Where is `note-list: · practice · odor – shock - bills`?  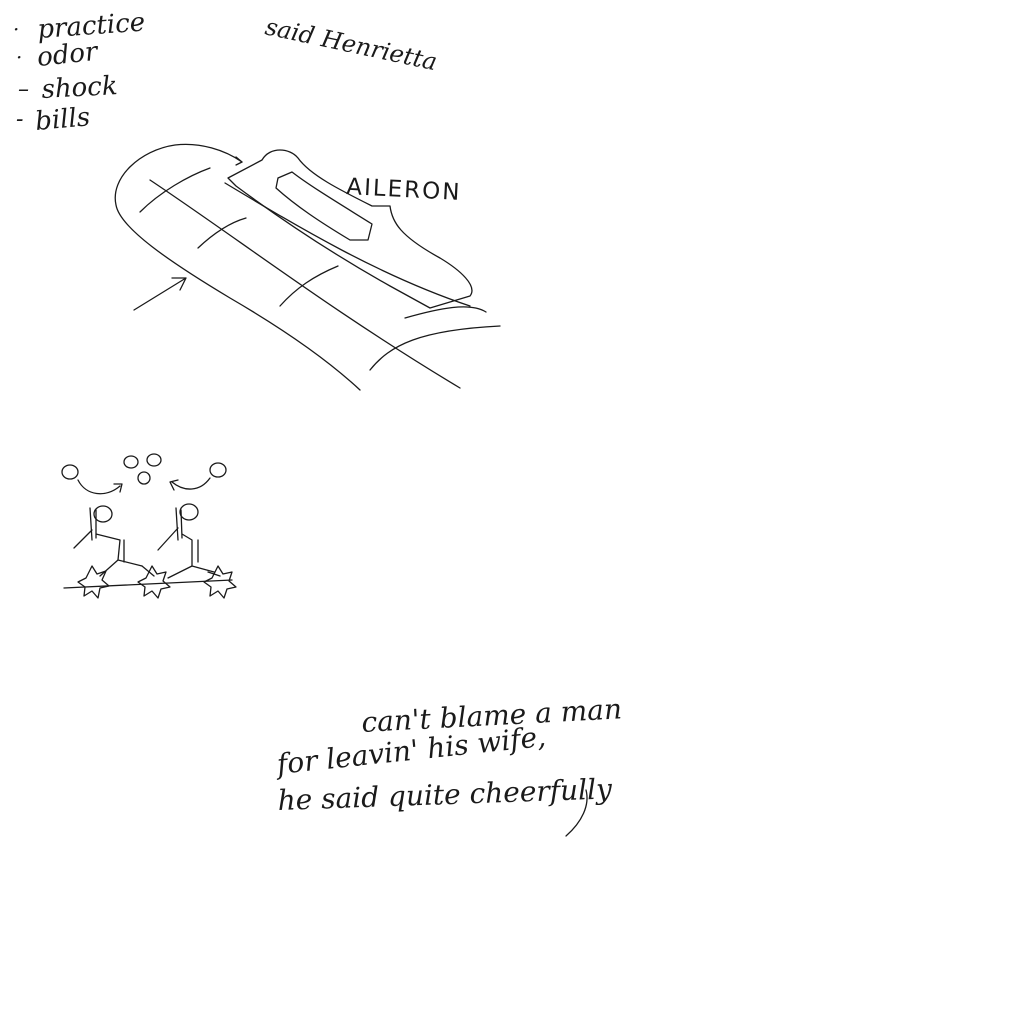
note-list: · practice · odor – shock - bills is located at coordinates (79, 72).